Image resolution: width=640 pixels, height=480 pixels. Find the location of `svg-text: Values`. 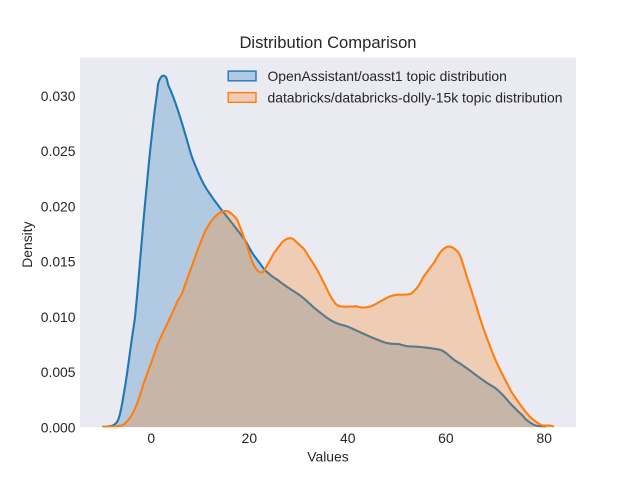

svg-text: Values is located at coordinates (327, 457).